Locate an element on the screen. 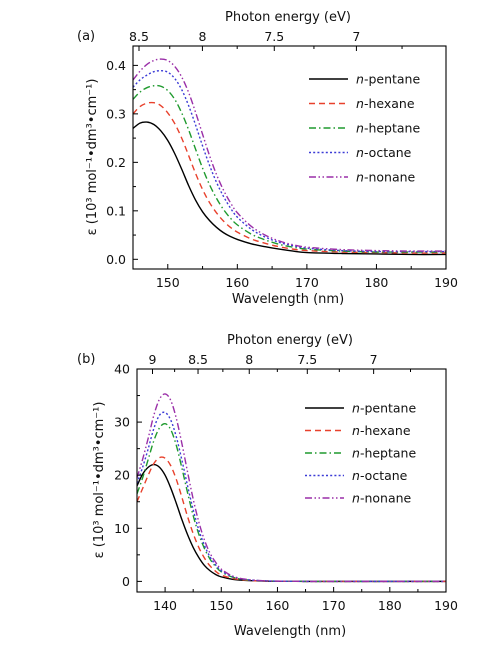  y-tick-label: 0.1 is located at coordinates (116, 210).